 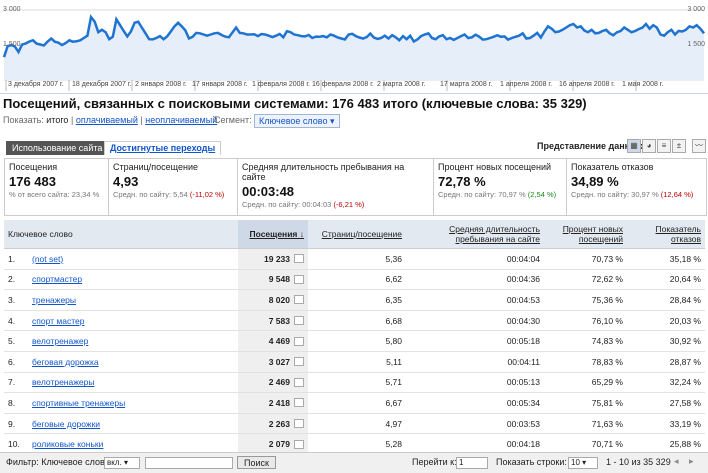 I want to click on keyword-cell: спортивные тренажеры, so click(x=133, y=403).